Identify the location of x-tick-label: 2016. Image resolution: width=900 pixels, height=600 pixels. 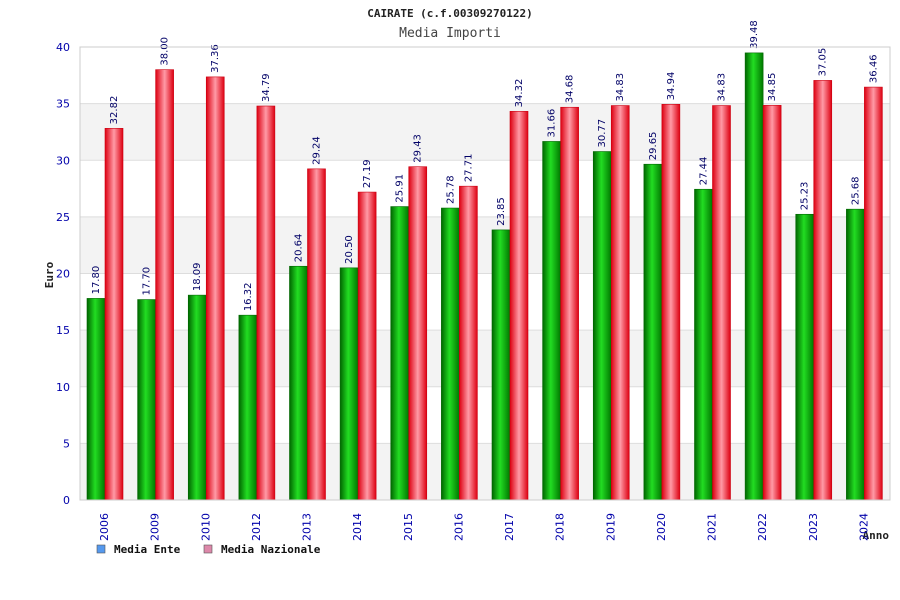
(458, 527).